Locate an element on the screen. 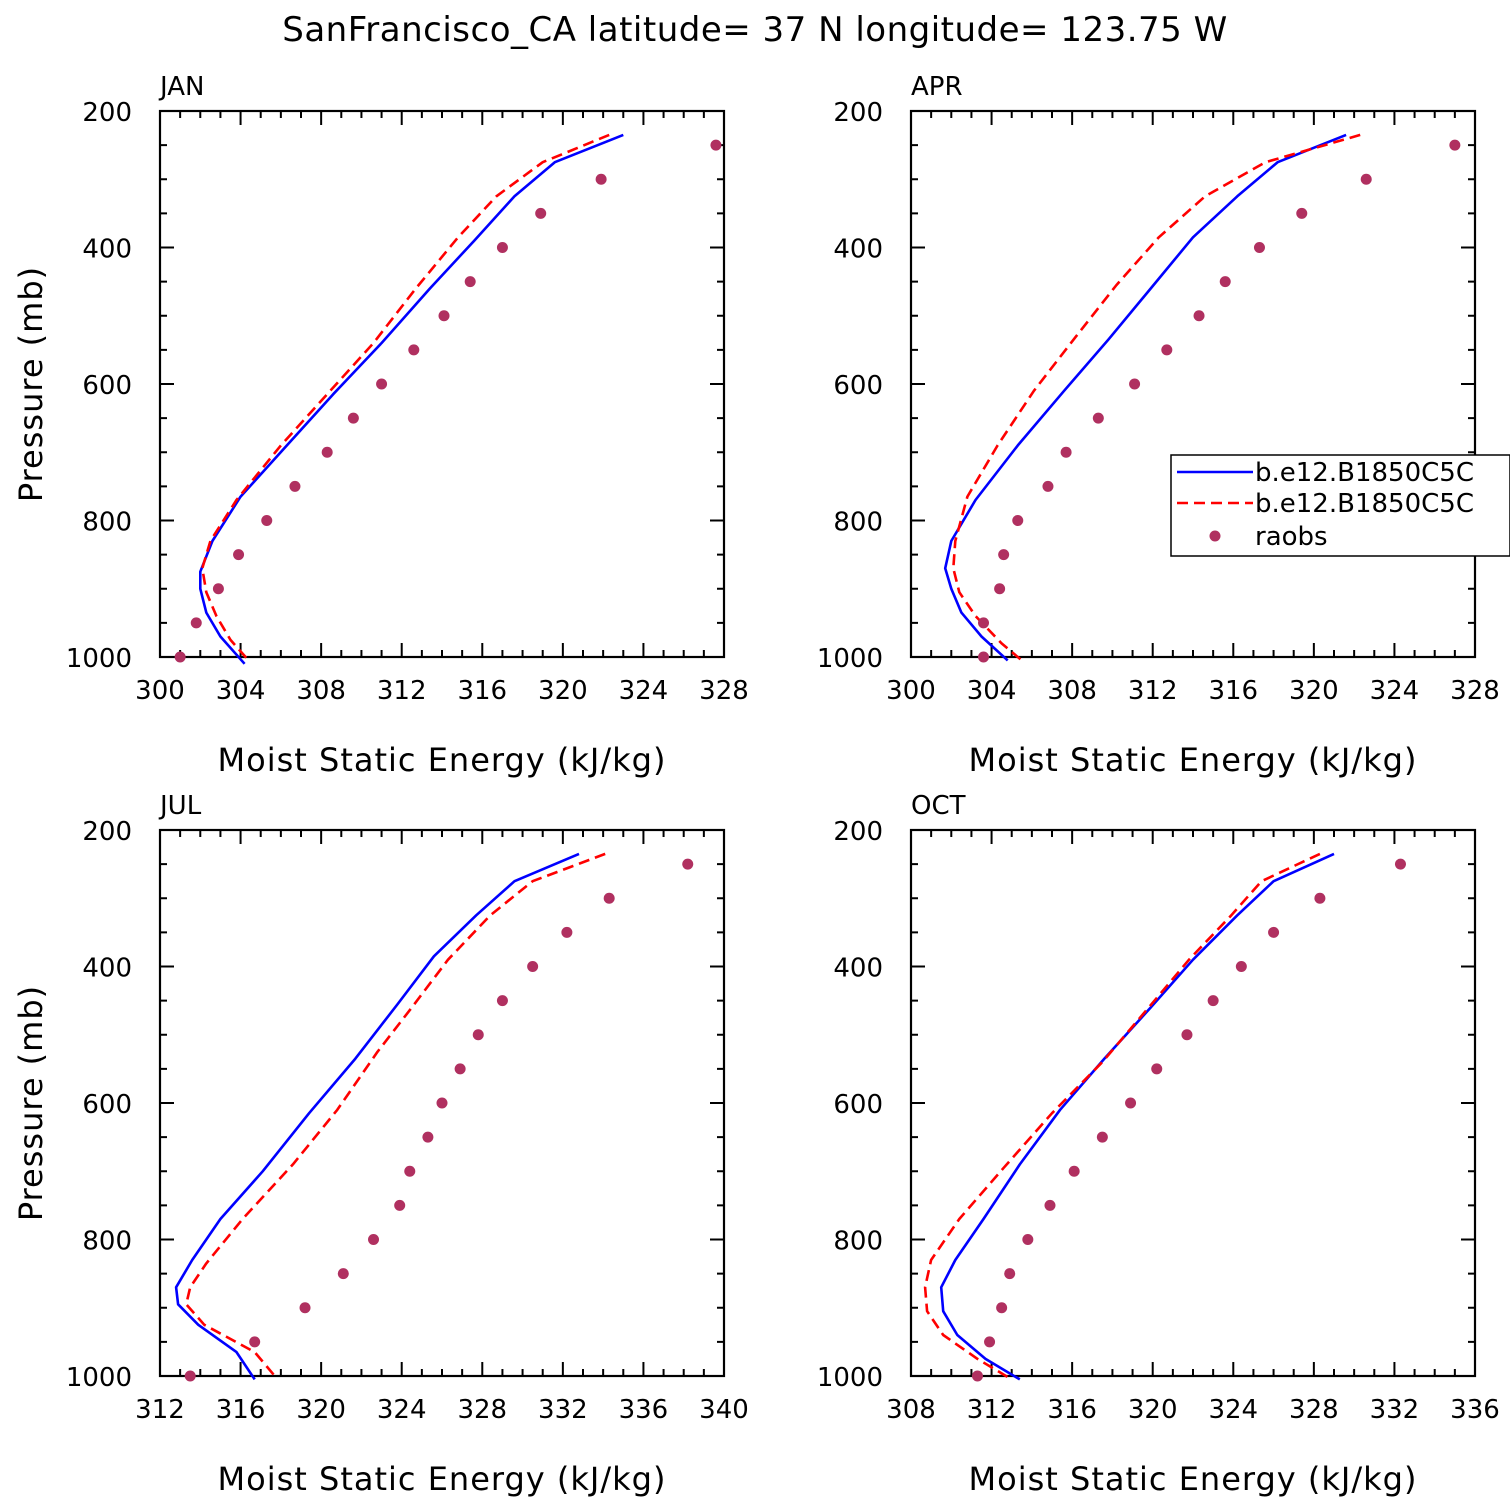 Image resolution: width=1510 pixels, height=1510 pixels. legend-entry: raobs is located at coordinates (1291, 537).